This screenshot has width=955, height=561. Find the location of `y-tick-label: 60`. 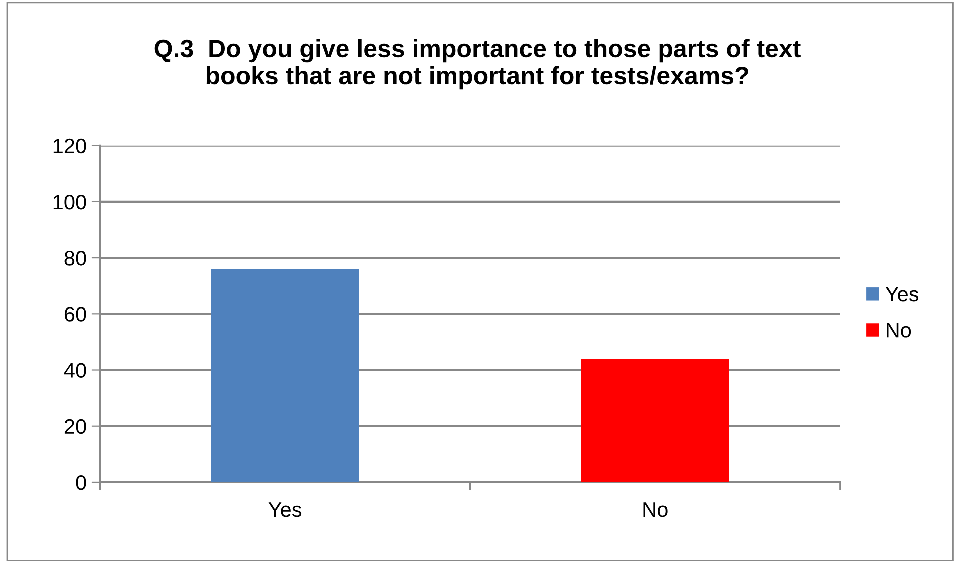

y-tick-label: 60 is located at coordinates (75, 314).